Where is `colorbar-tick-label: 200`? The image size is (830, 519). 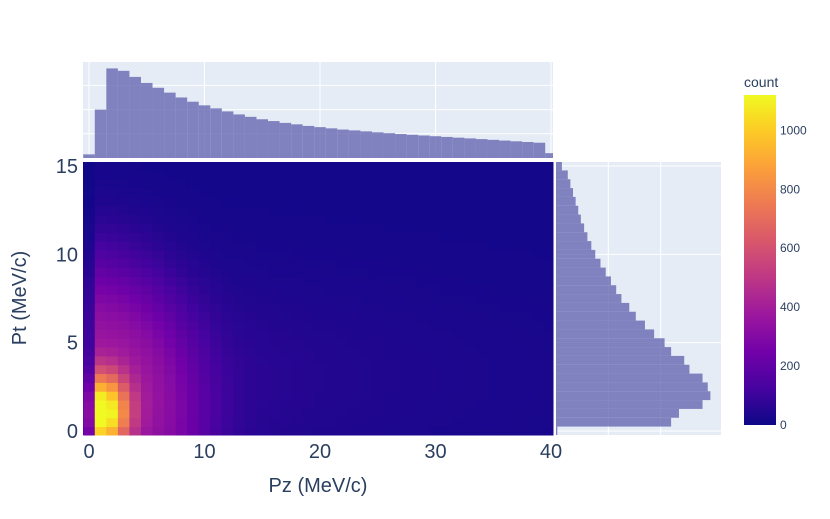 colorbar-tick-label: 200 is located at coordinates (790, 366).